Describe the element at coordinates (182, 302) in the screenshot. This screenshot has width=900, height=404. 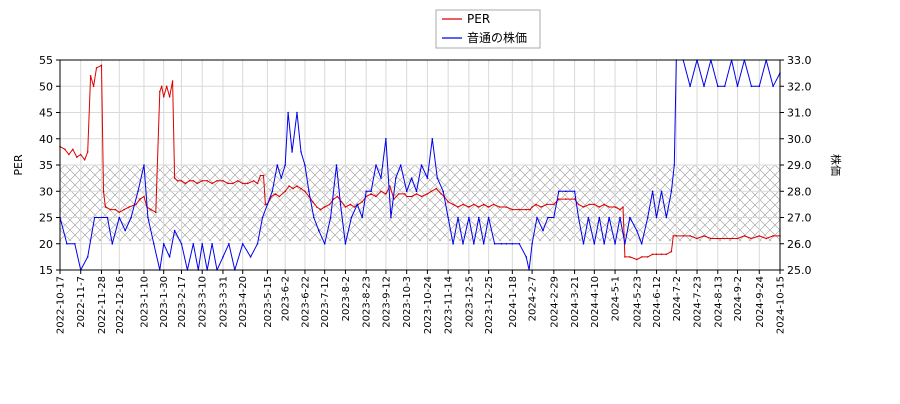
I see `x-tick-label: 2023-2-17` at that location.